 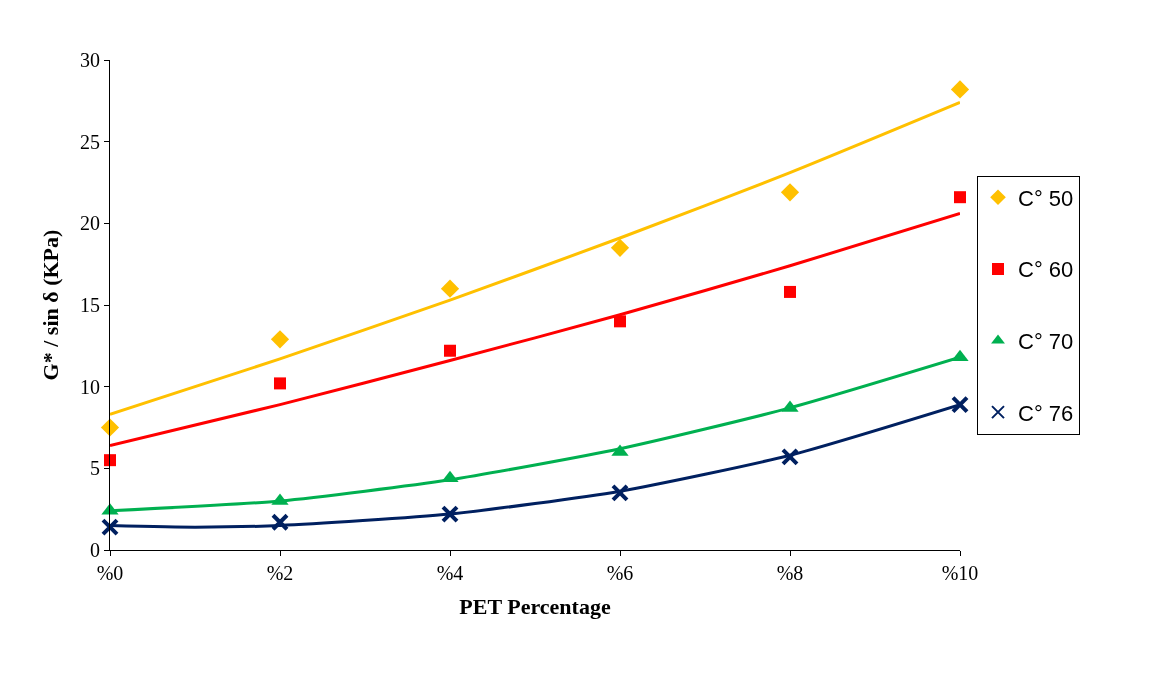 What do you see at coordinates (790, 573) in the screenshot?
I see `x-tick-label: %8` at bounding box center [790, 573].